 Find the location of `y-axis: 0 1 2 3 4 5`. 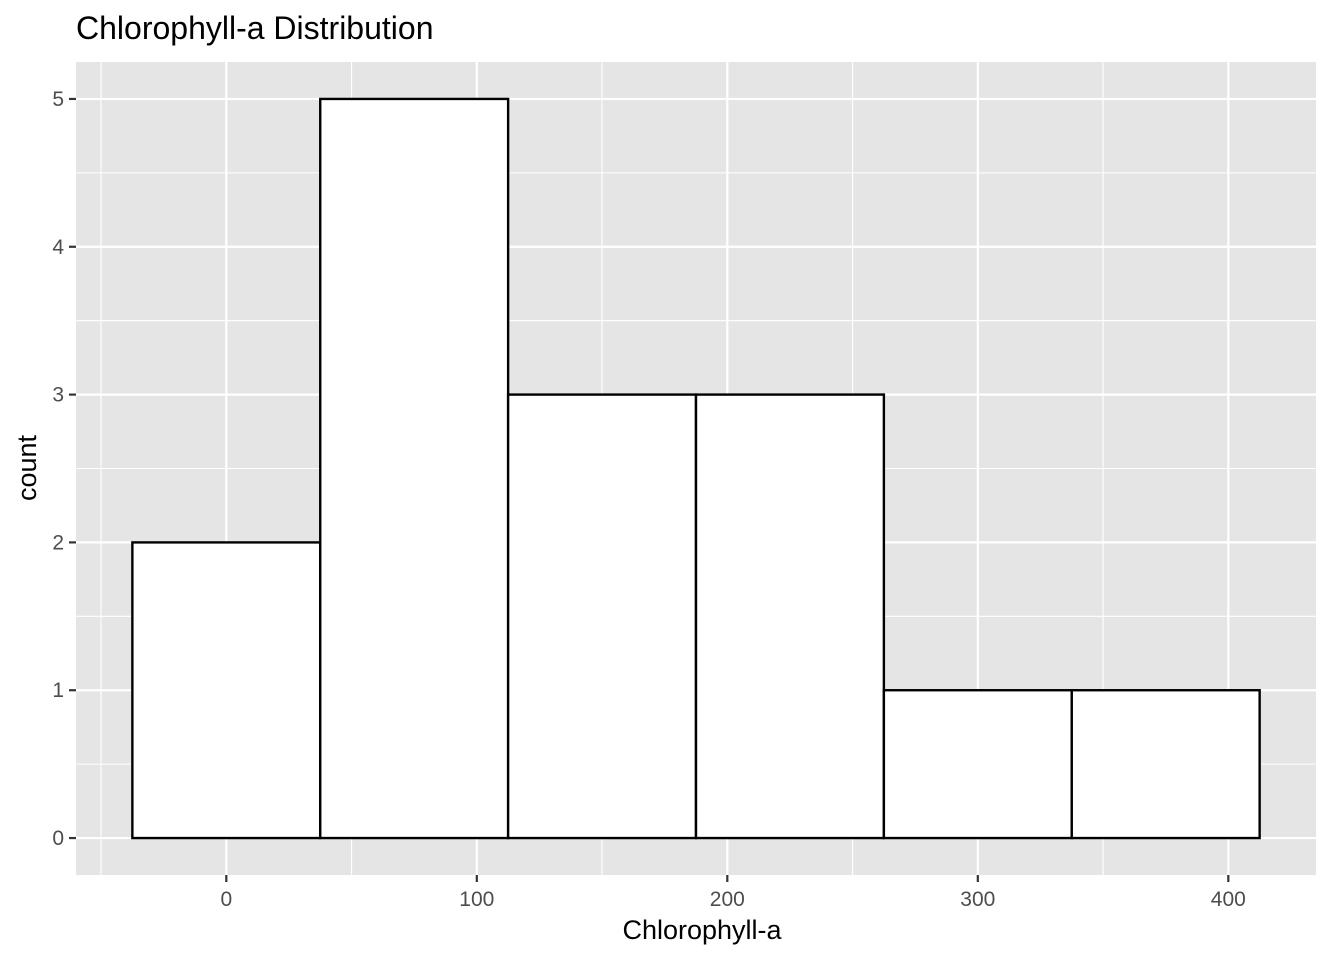

y-axis: 0 1 2 3 4 5 is located at coordinates (64, 469).